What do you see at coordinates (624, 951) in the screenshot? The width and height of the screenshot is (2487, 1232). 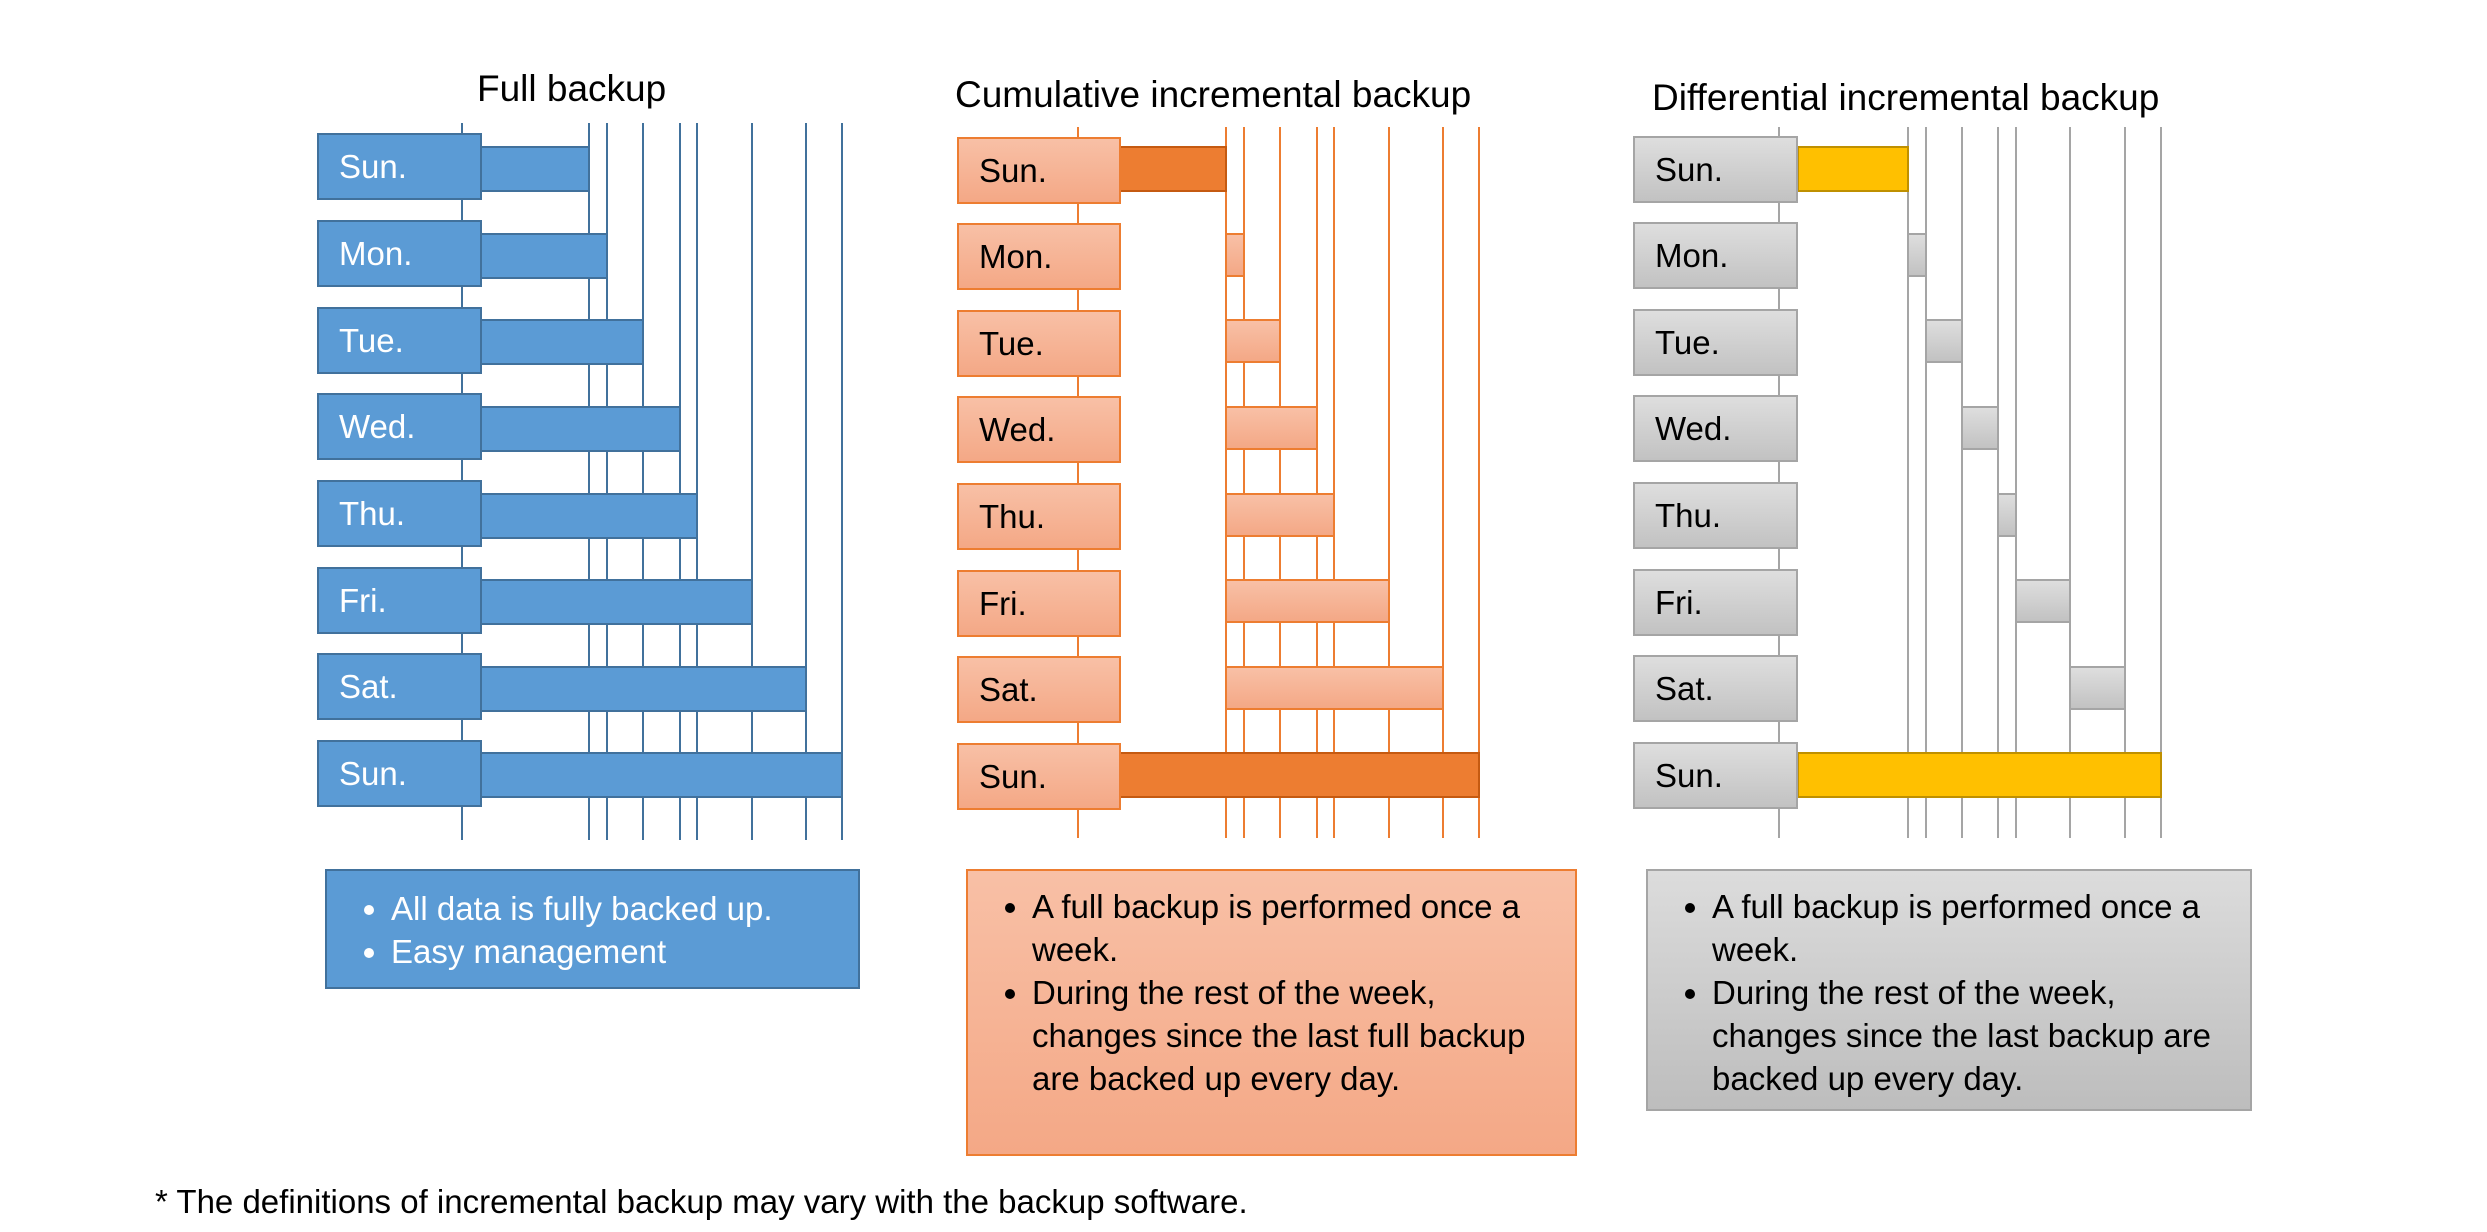 I see `note-item: Easy management` at bounding box center [624, 951].